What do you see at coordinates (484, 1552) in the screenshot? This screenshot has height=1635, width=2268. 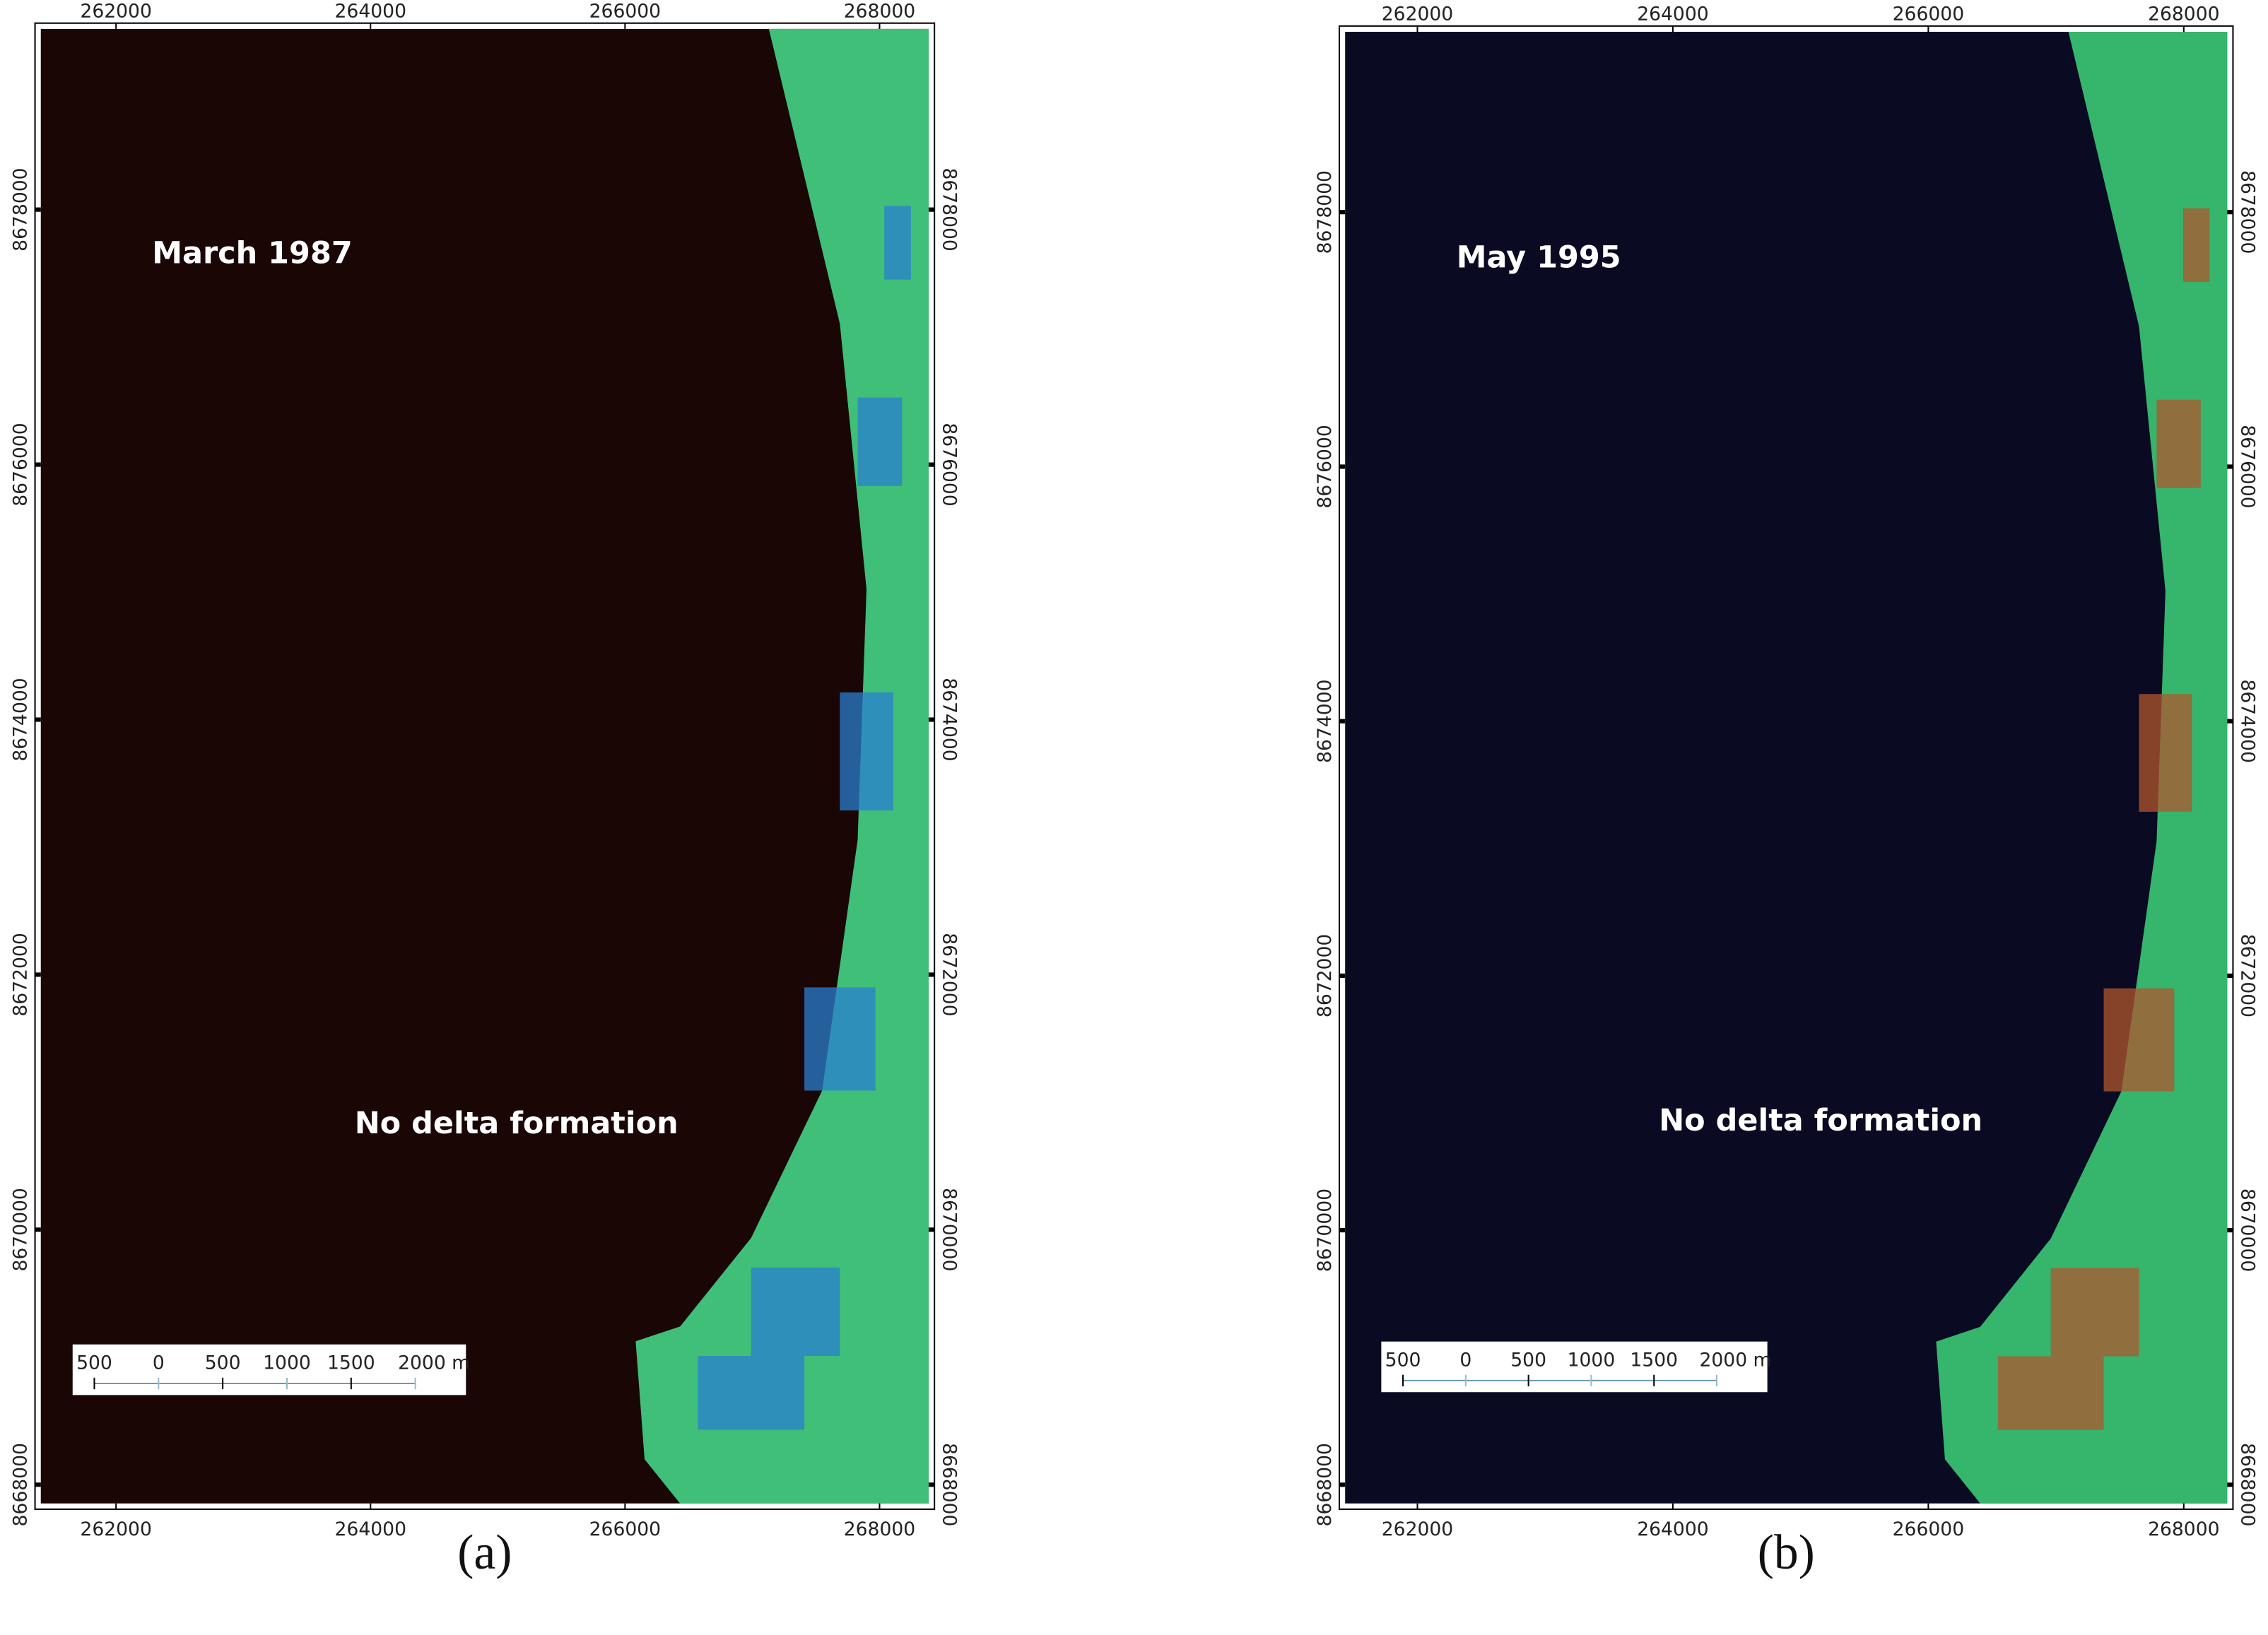 I see `caption: (a)` at bounding box center [484, 1552].